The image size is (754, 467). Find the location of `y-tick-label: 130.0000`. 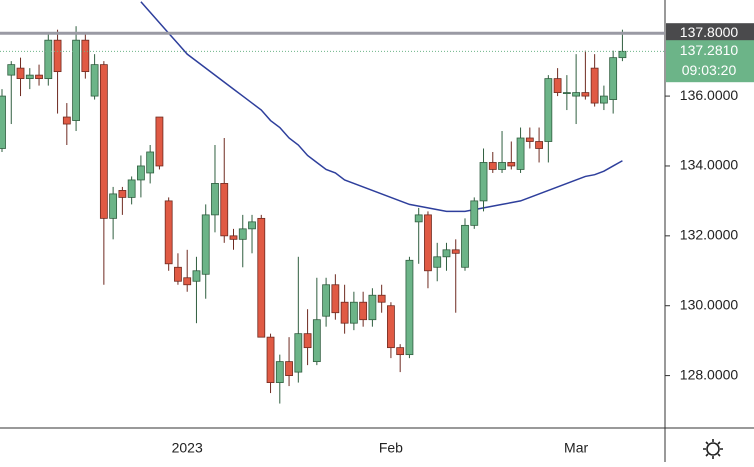

y-tick-label: 130.0000 is located at coordinates (709, 304).